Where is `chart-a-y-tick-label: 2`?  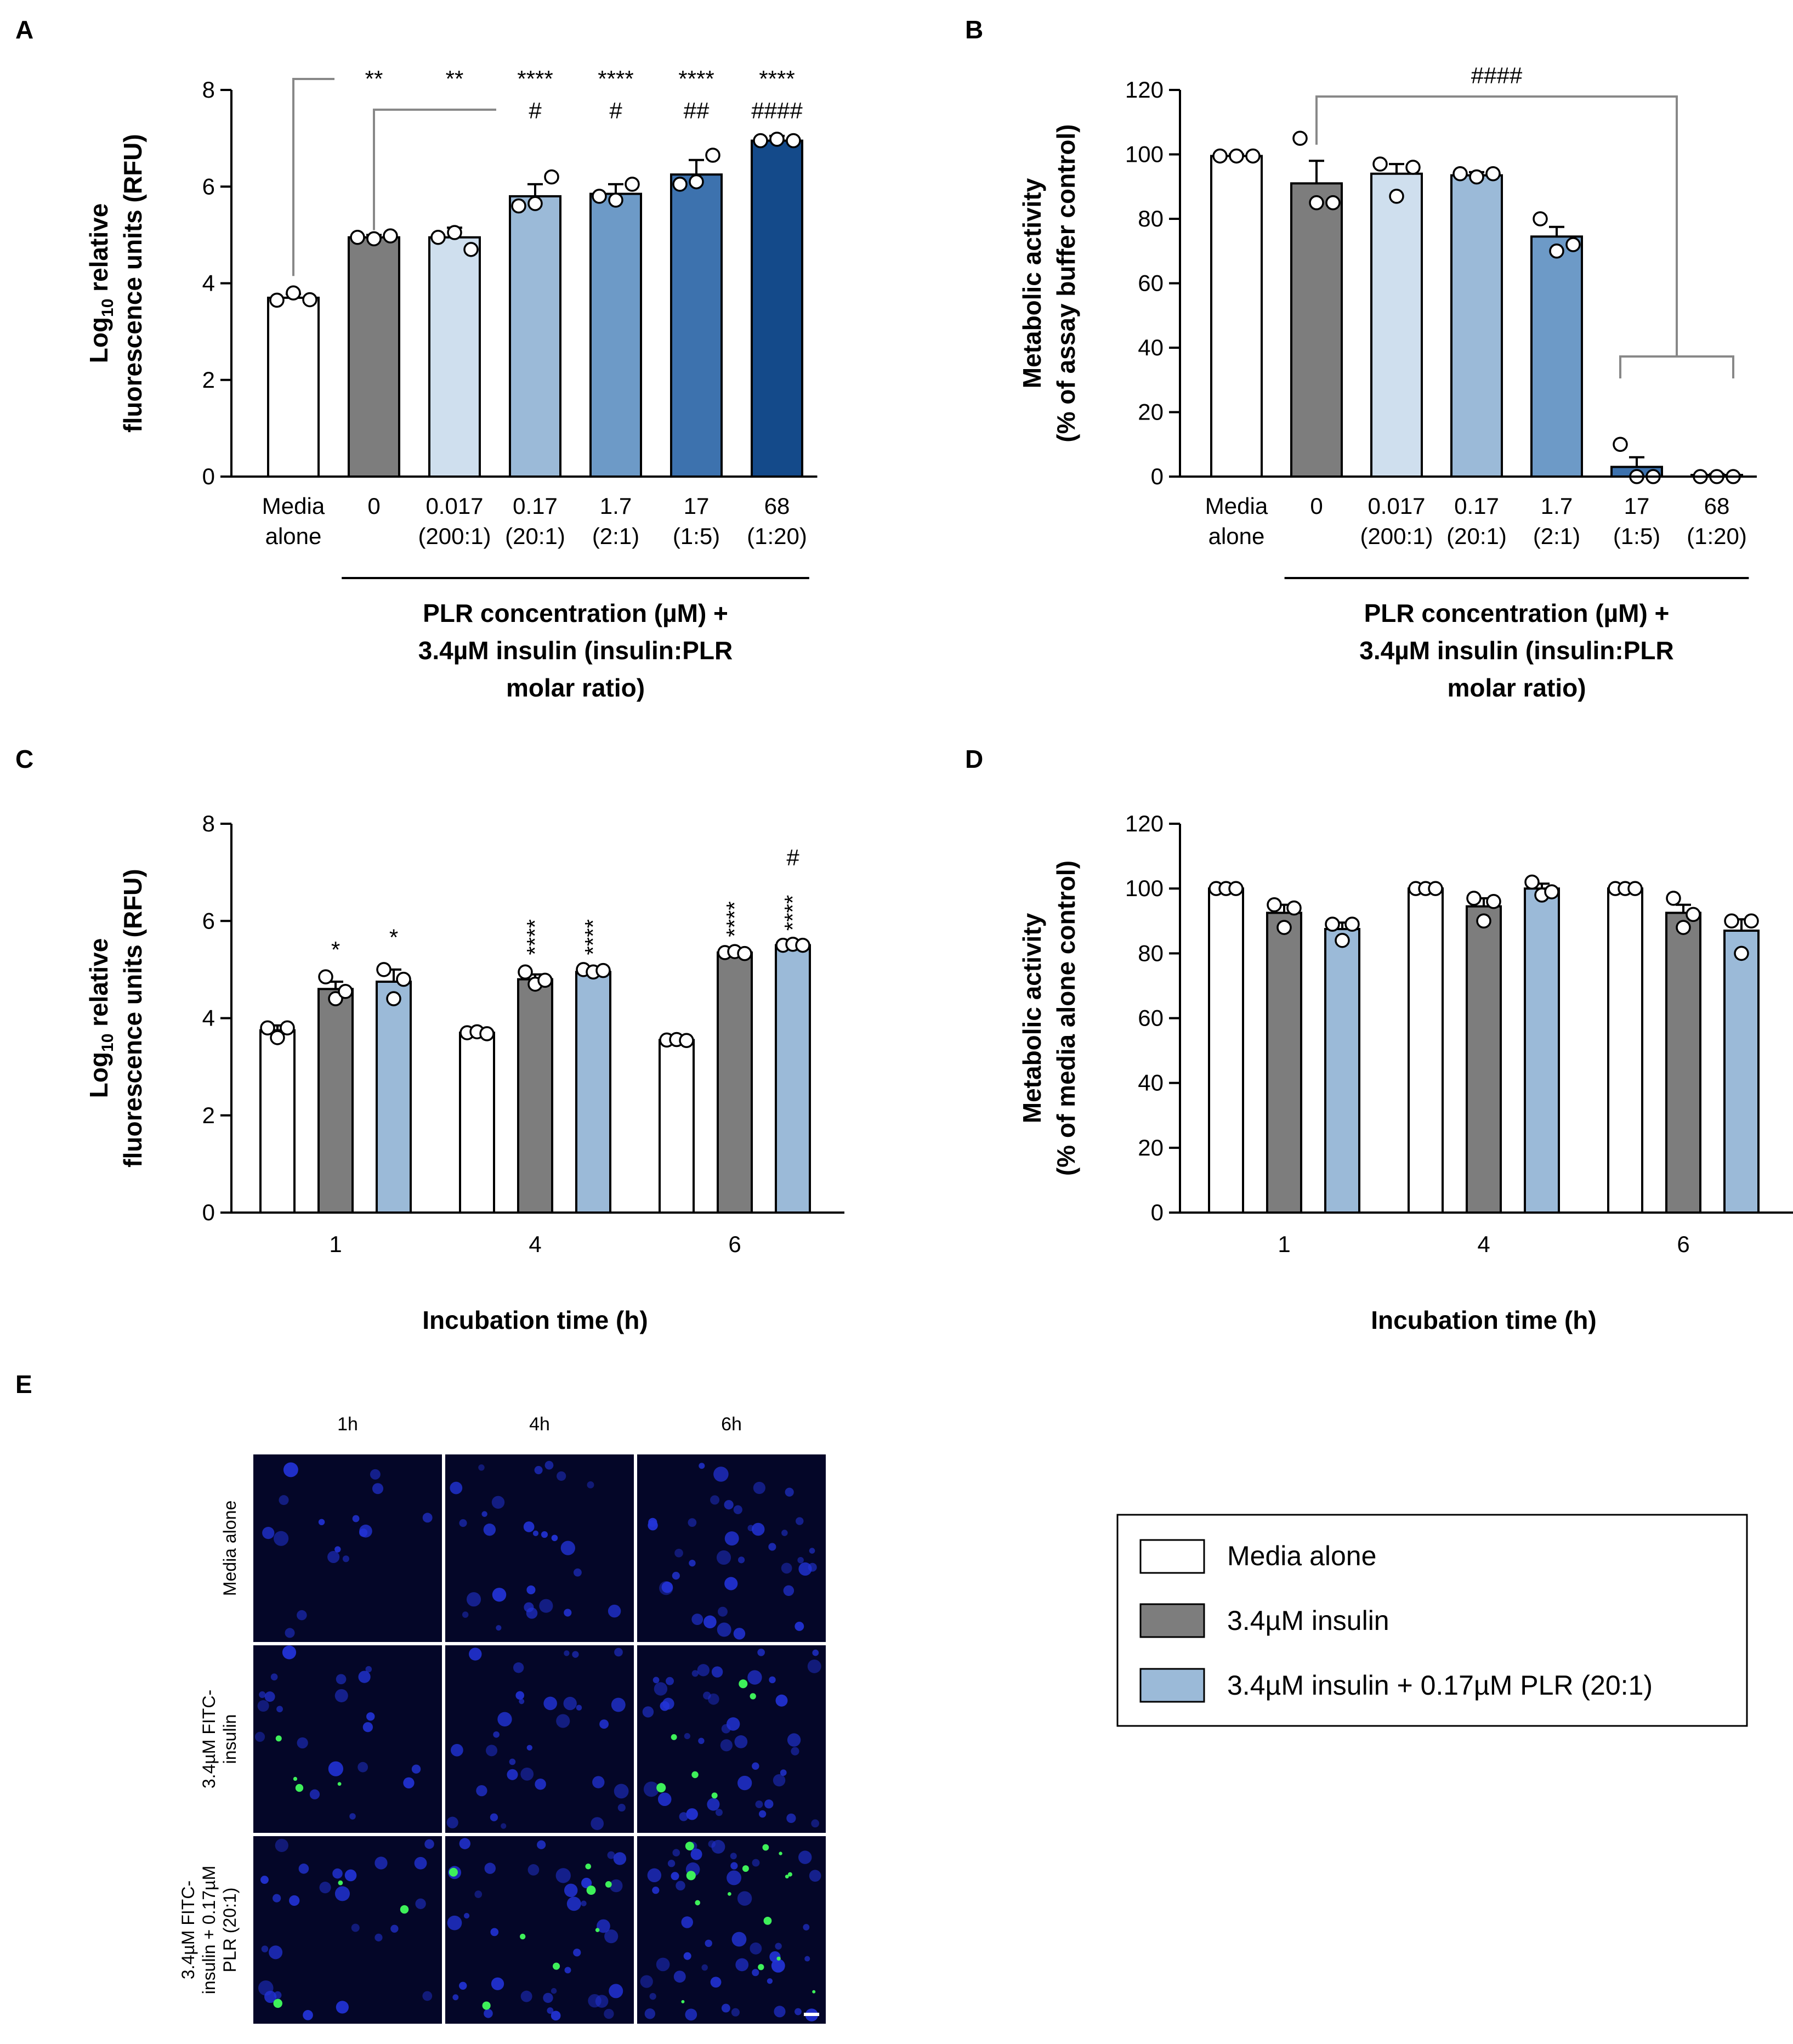 chart-a-y-tick-label: 2 is located at coordinates (208, 380).